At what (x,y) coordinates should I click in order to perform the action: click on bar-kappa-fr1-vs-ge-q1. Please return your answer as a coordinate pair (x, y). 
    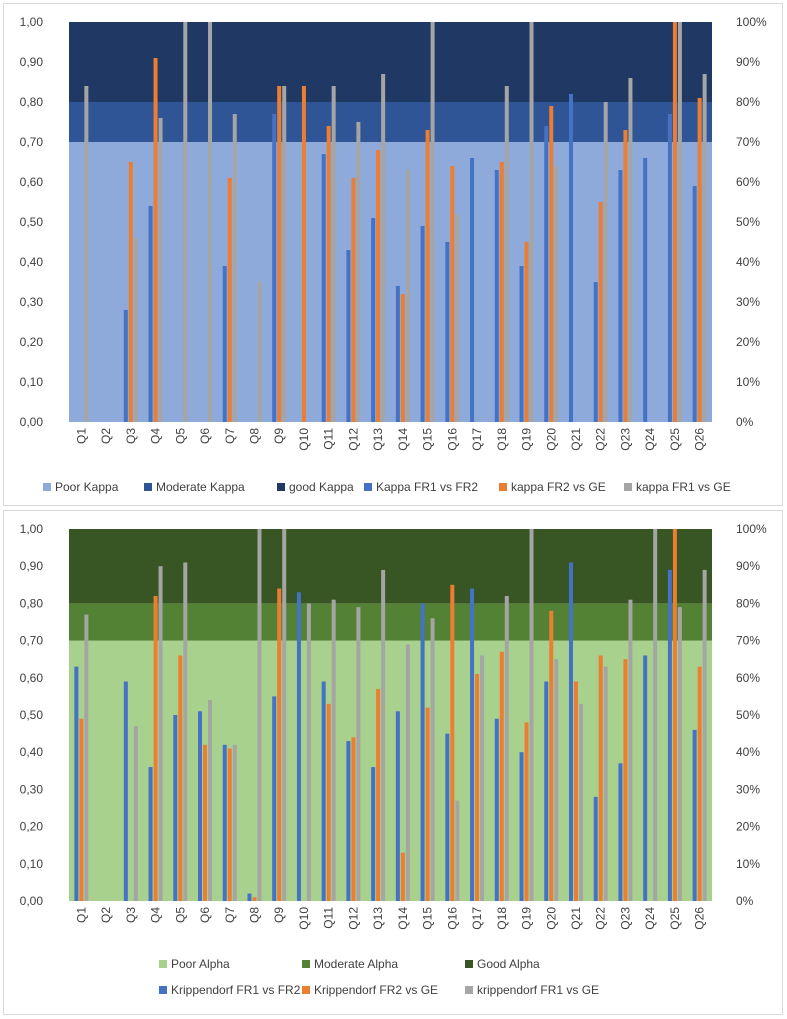
    Looking at the image, I should click on (86, 254).